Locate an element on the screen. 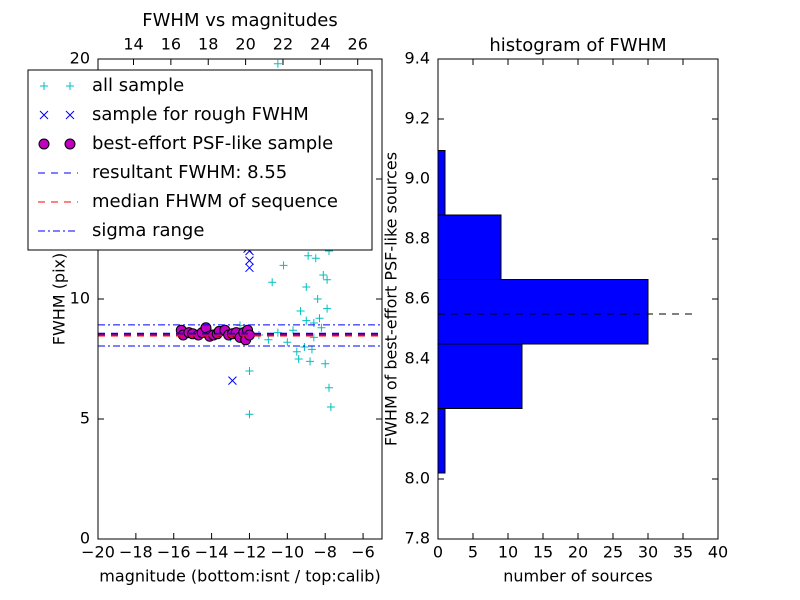 This screenshot has width=800, height=600. y-tick-label: 8.2 is located at coordinates (417, 418).